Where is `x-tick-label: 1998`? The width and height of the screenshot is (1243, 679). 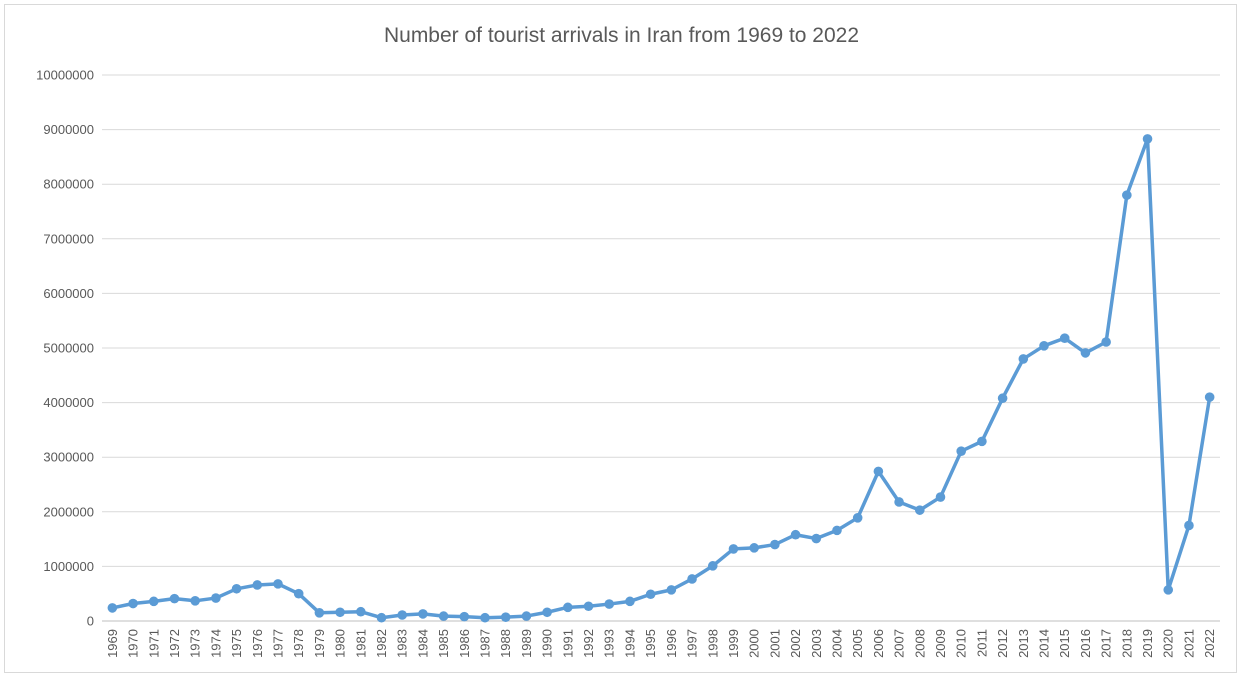 x-tick-label: 1998 is located at coordinates (712, 643).